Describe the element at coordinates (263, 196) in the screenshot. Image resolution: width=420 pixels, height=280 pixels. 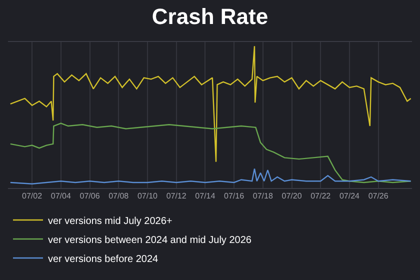
I see `x-tick-label: 07/18` at that location.